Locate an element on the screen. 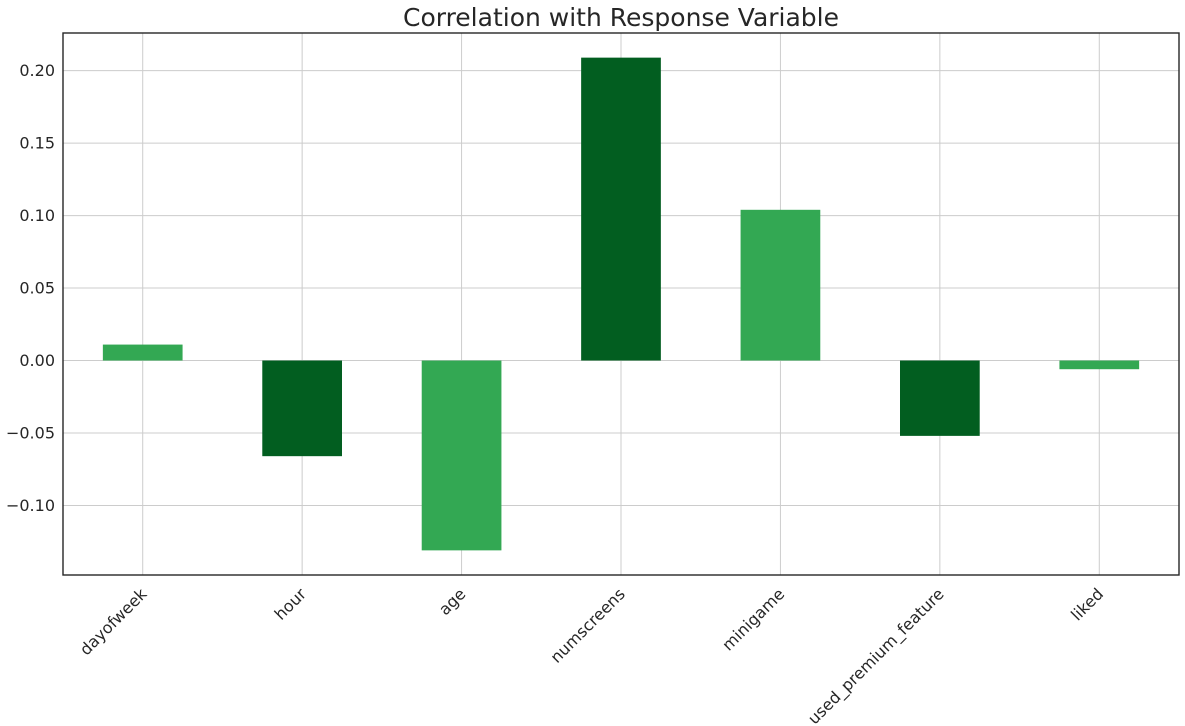 This screenshot has width=1185, height=726. x-tick-label: liked is located at coordinates (1087, 604).